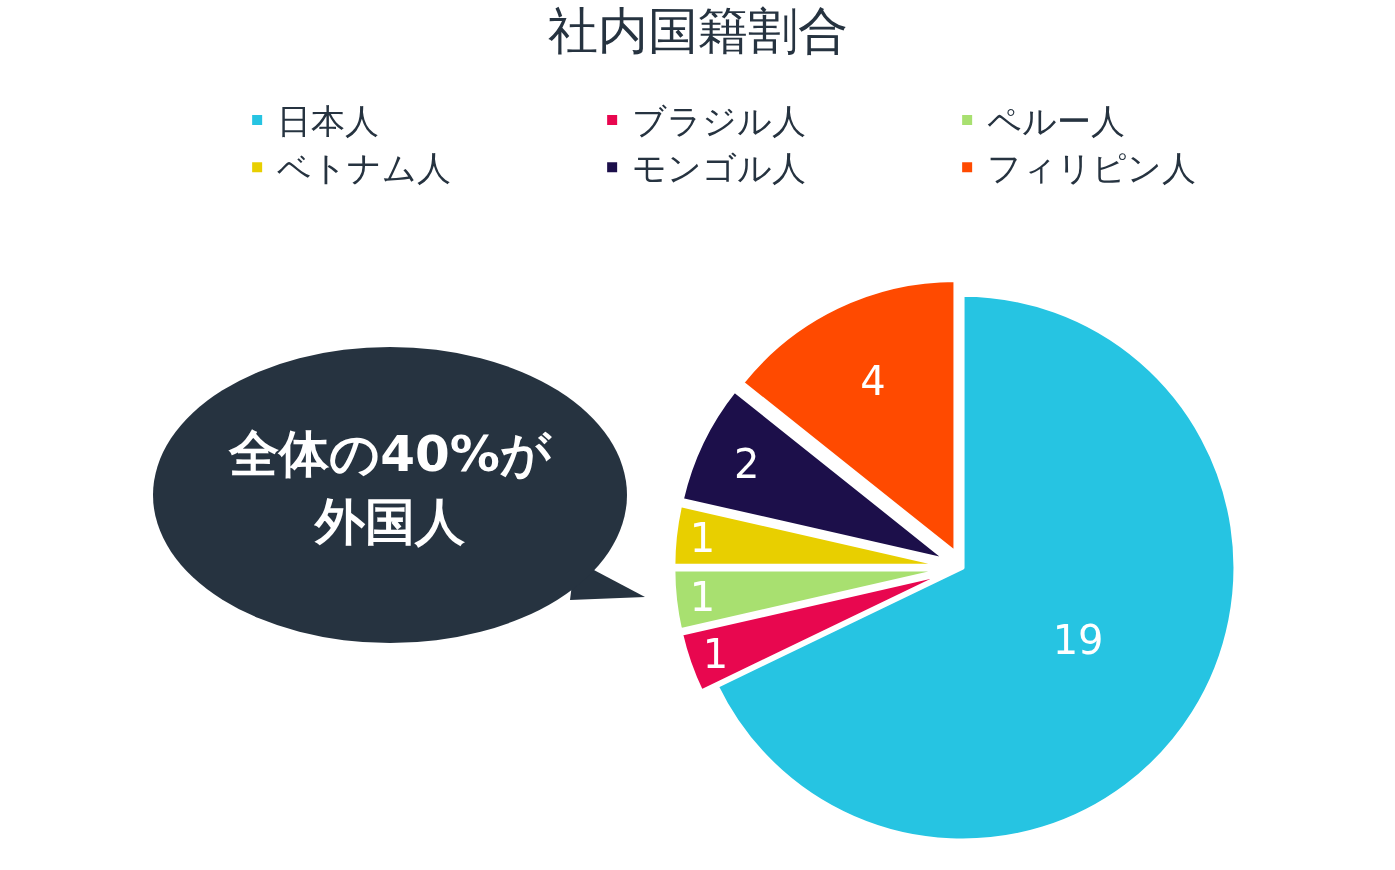 The width and height of the screenshot is (1395, 870). Describe the element at coordinates (719, 168) in the screenshot. I see `legend-label: モンゴル人` at that location.